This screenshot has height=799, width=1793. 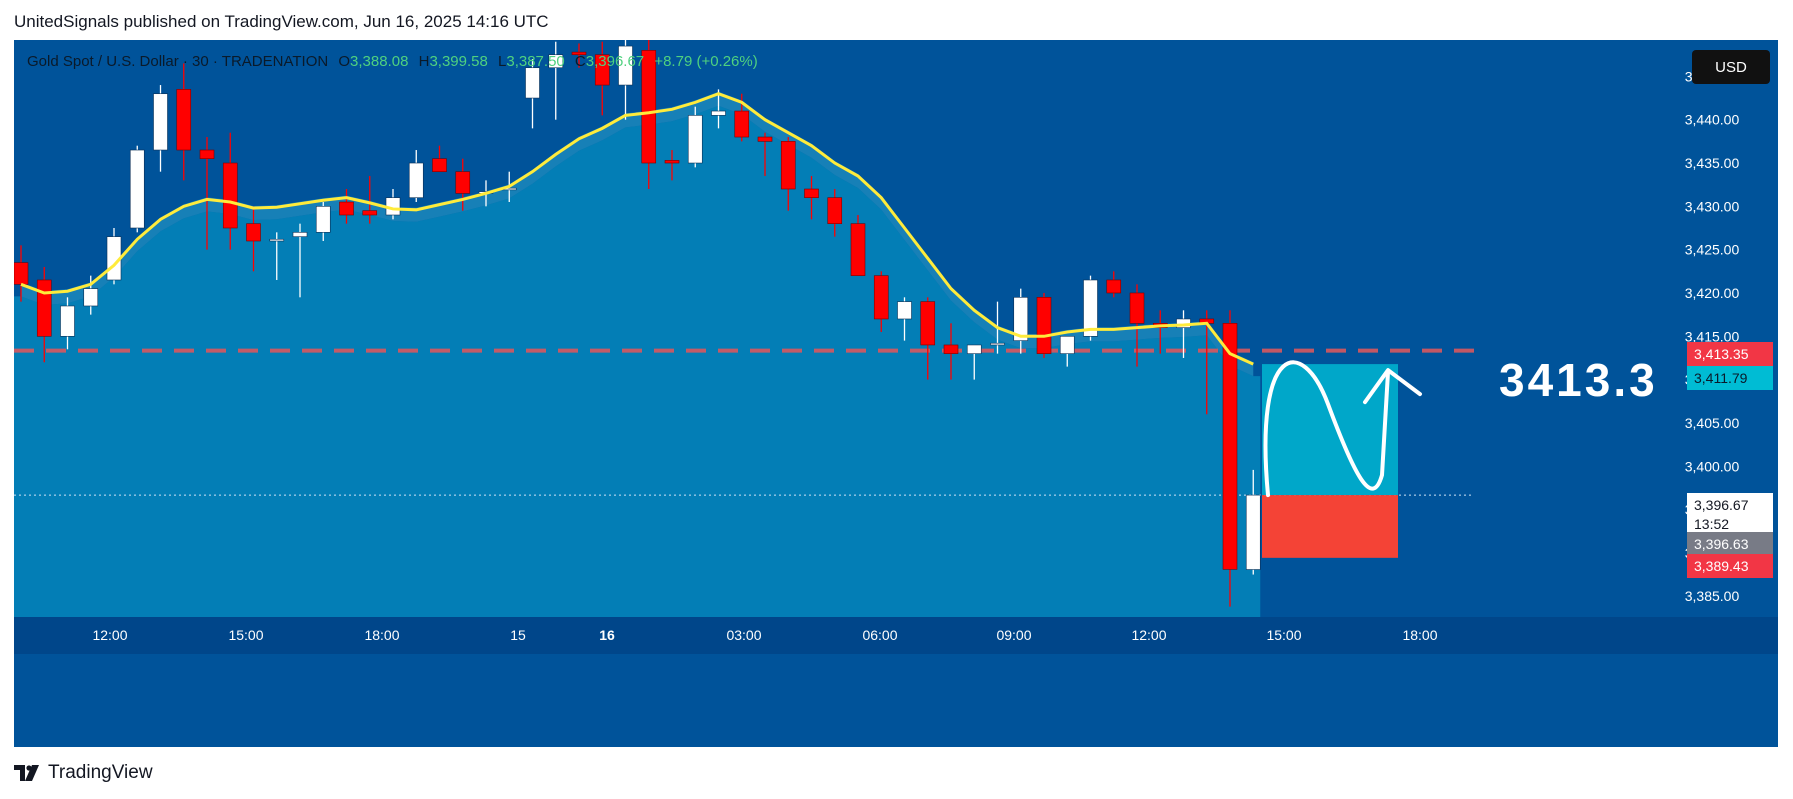 I want to click on x-tick-label: 03:00, so click(x=743, y=635).